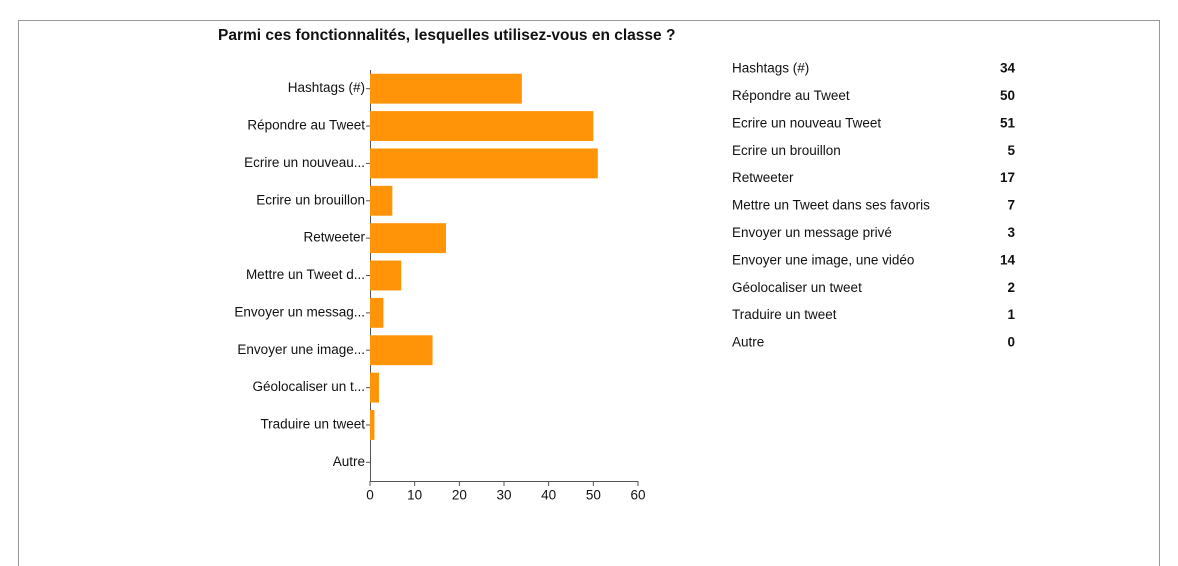  I want to click on summary-label: Traduire un tweet, so click(784, 314).